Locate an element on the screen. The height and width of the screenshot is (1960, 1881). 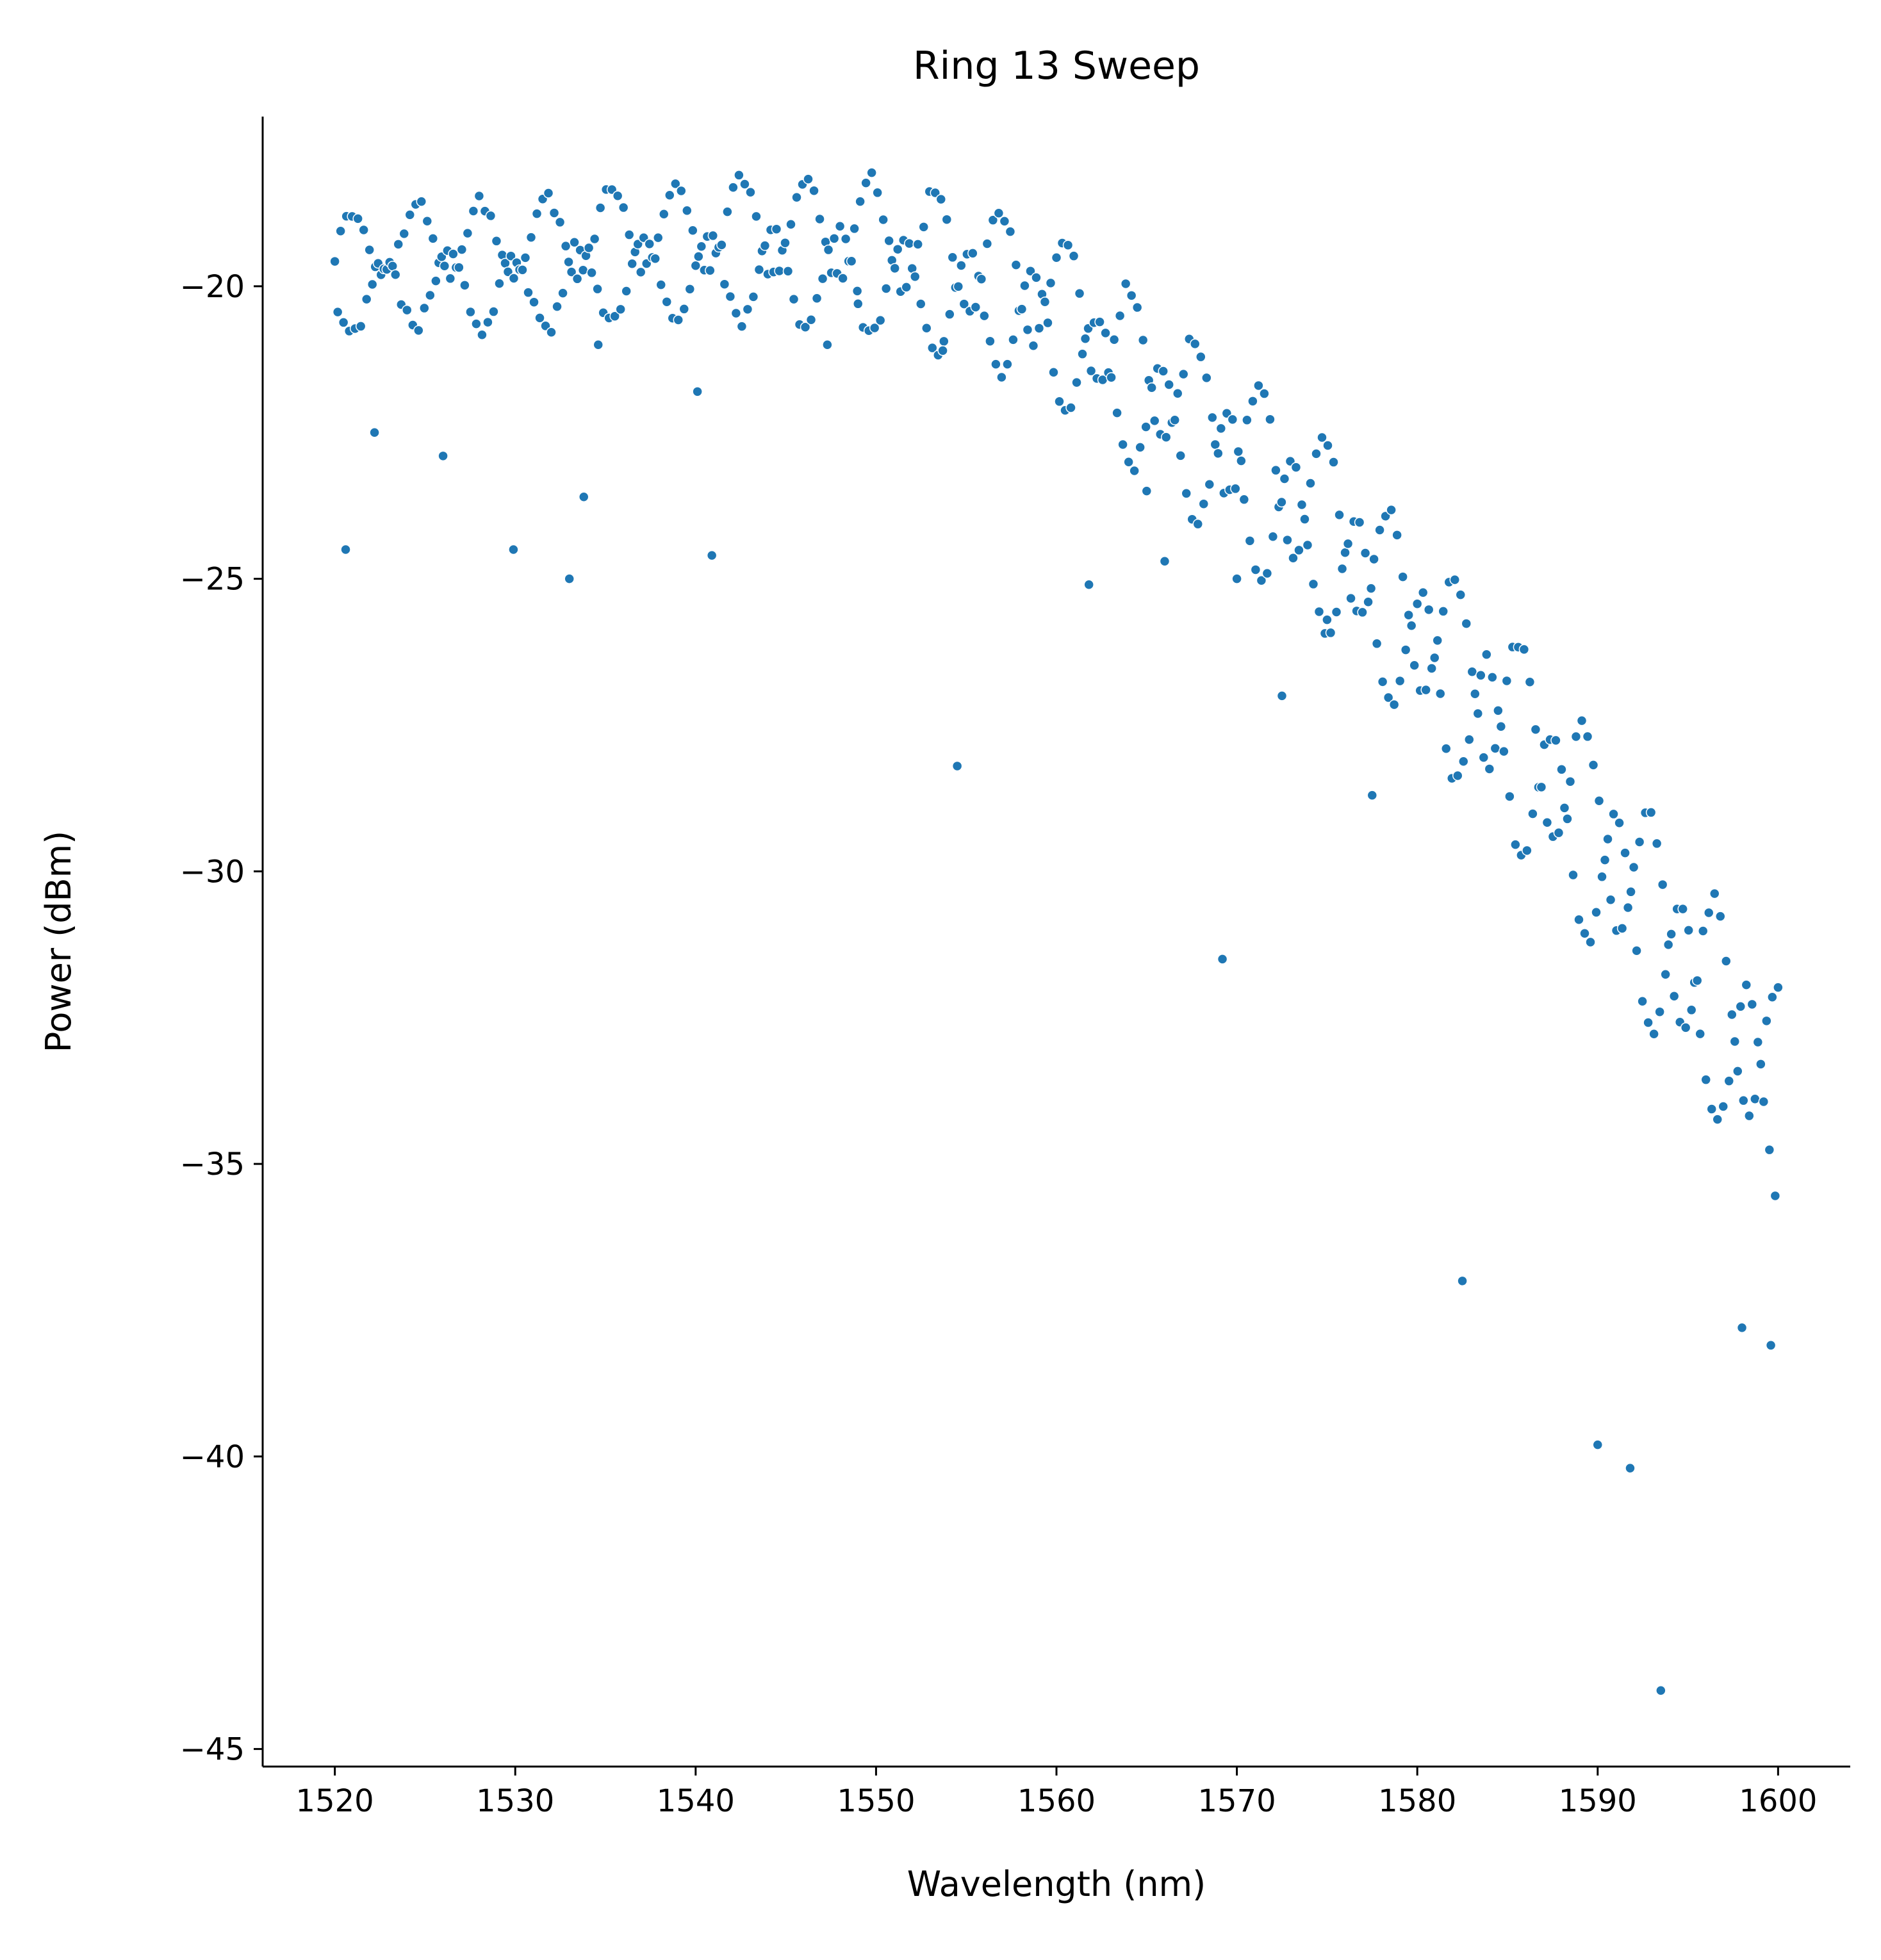
y-tick-label: −20 is located at coordinates (212, 287).